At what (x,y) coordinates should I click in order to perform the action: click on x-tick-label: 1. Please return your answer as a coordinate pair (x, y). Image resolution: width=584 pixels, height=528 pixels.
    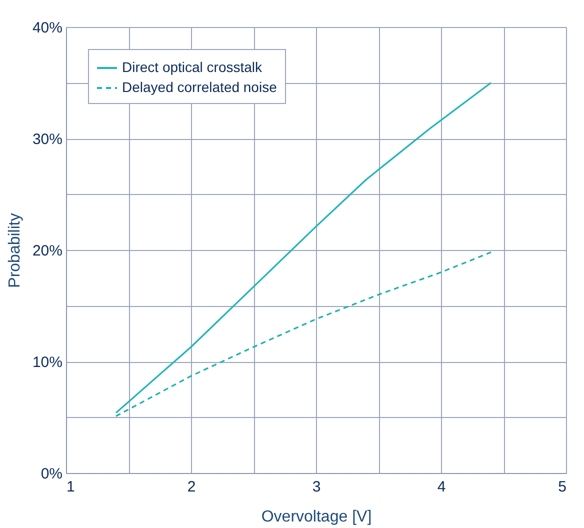
    Looking at the image, I should click on (70, 487).